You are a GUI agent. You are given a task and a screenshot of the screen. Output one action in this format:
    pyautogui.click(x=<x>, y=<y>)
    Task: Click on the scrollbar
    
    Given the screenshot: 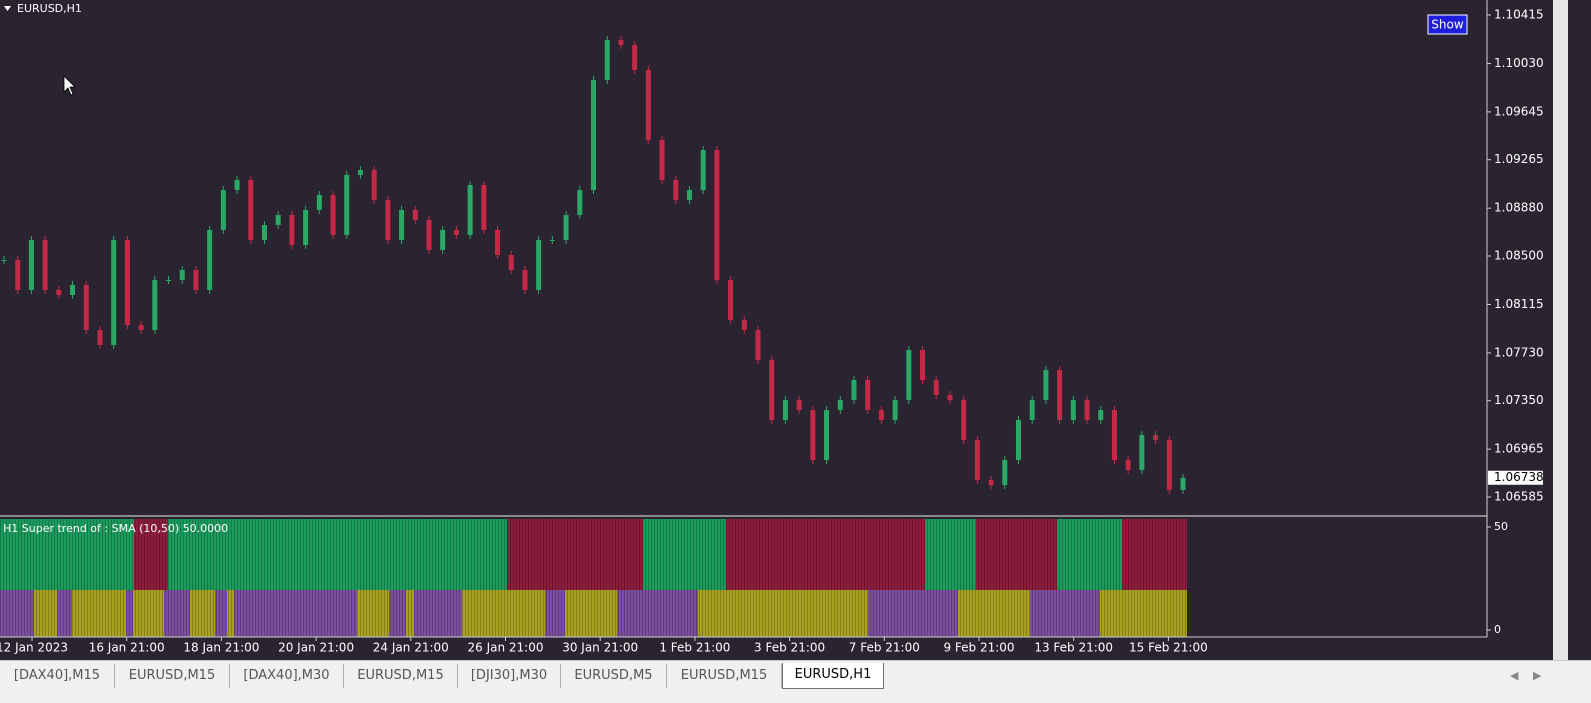 What is the action you would take?
    pyautogui.click(x=1560, y=330)
    